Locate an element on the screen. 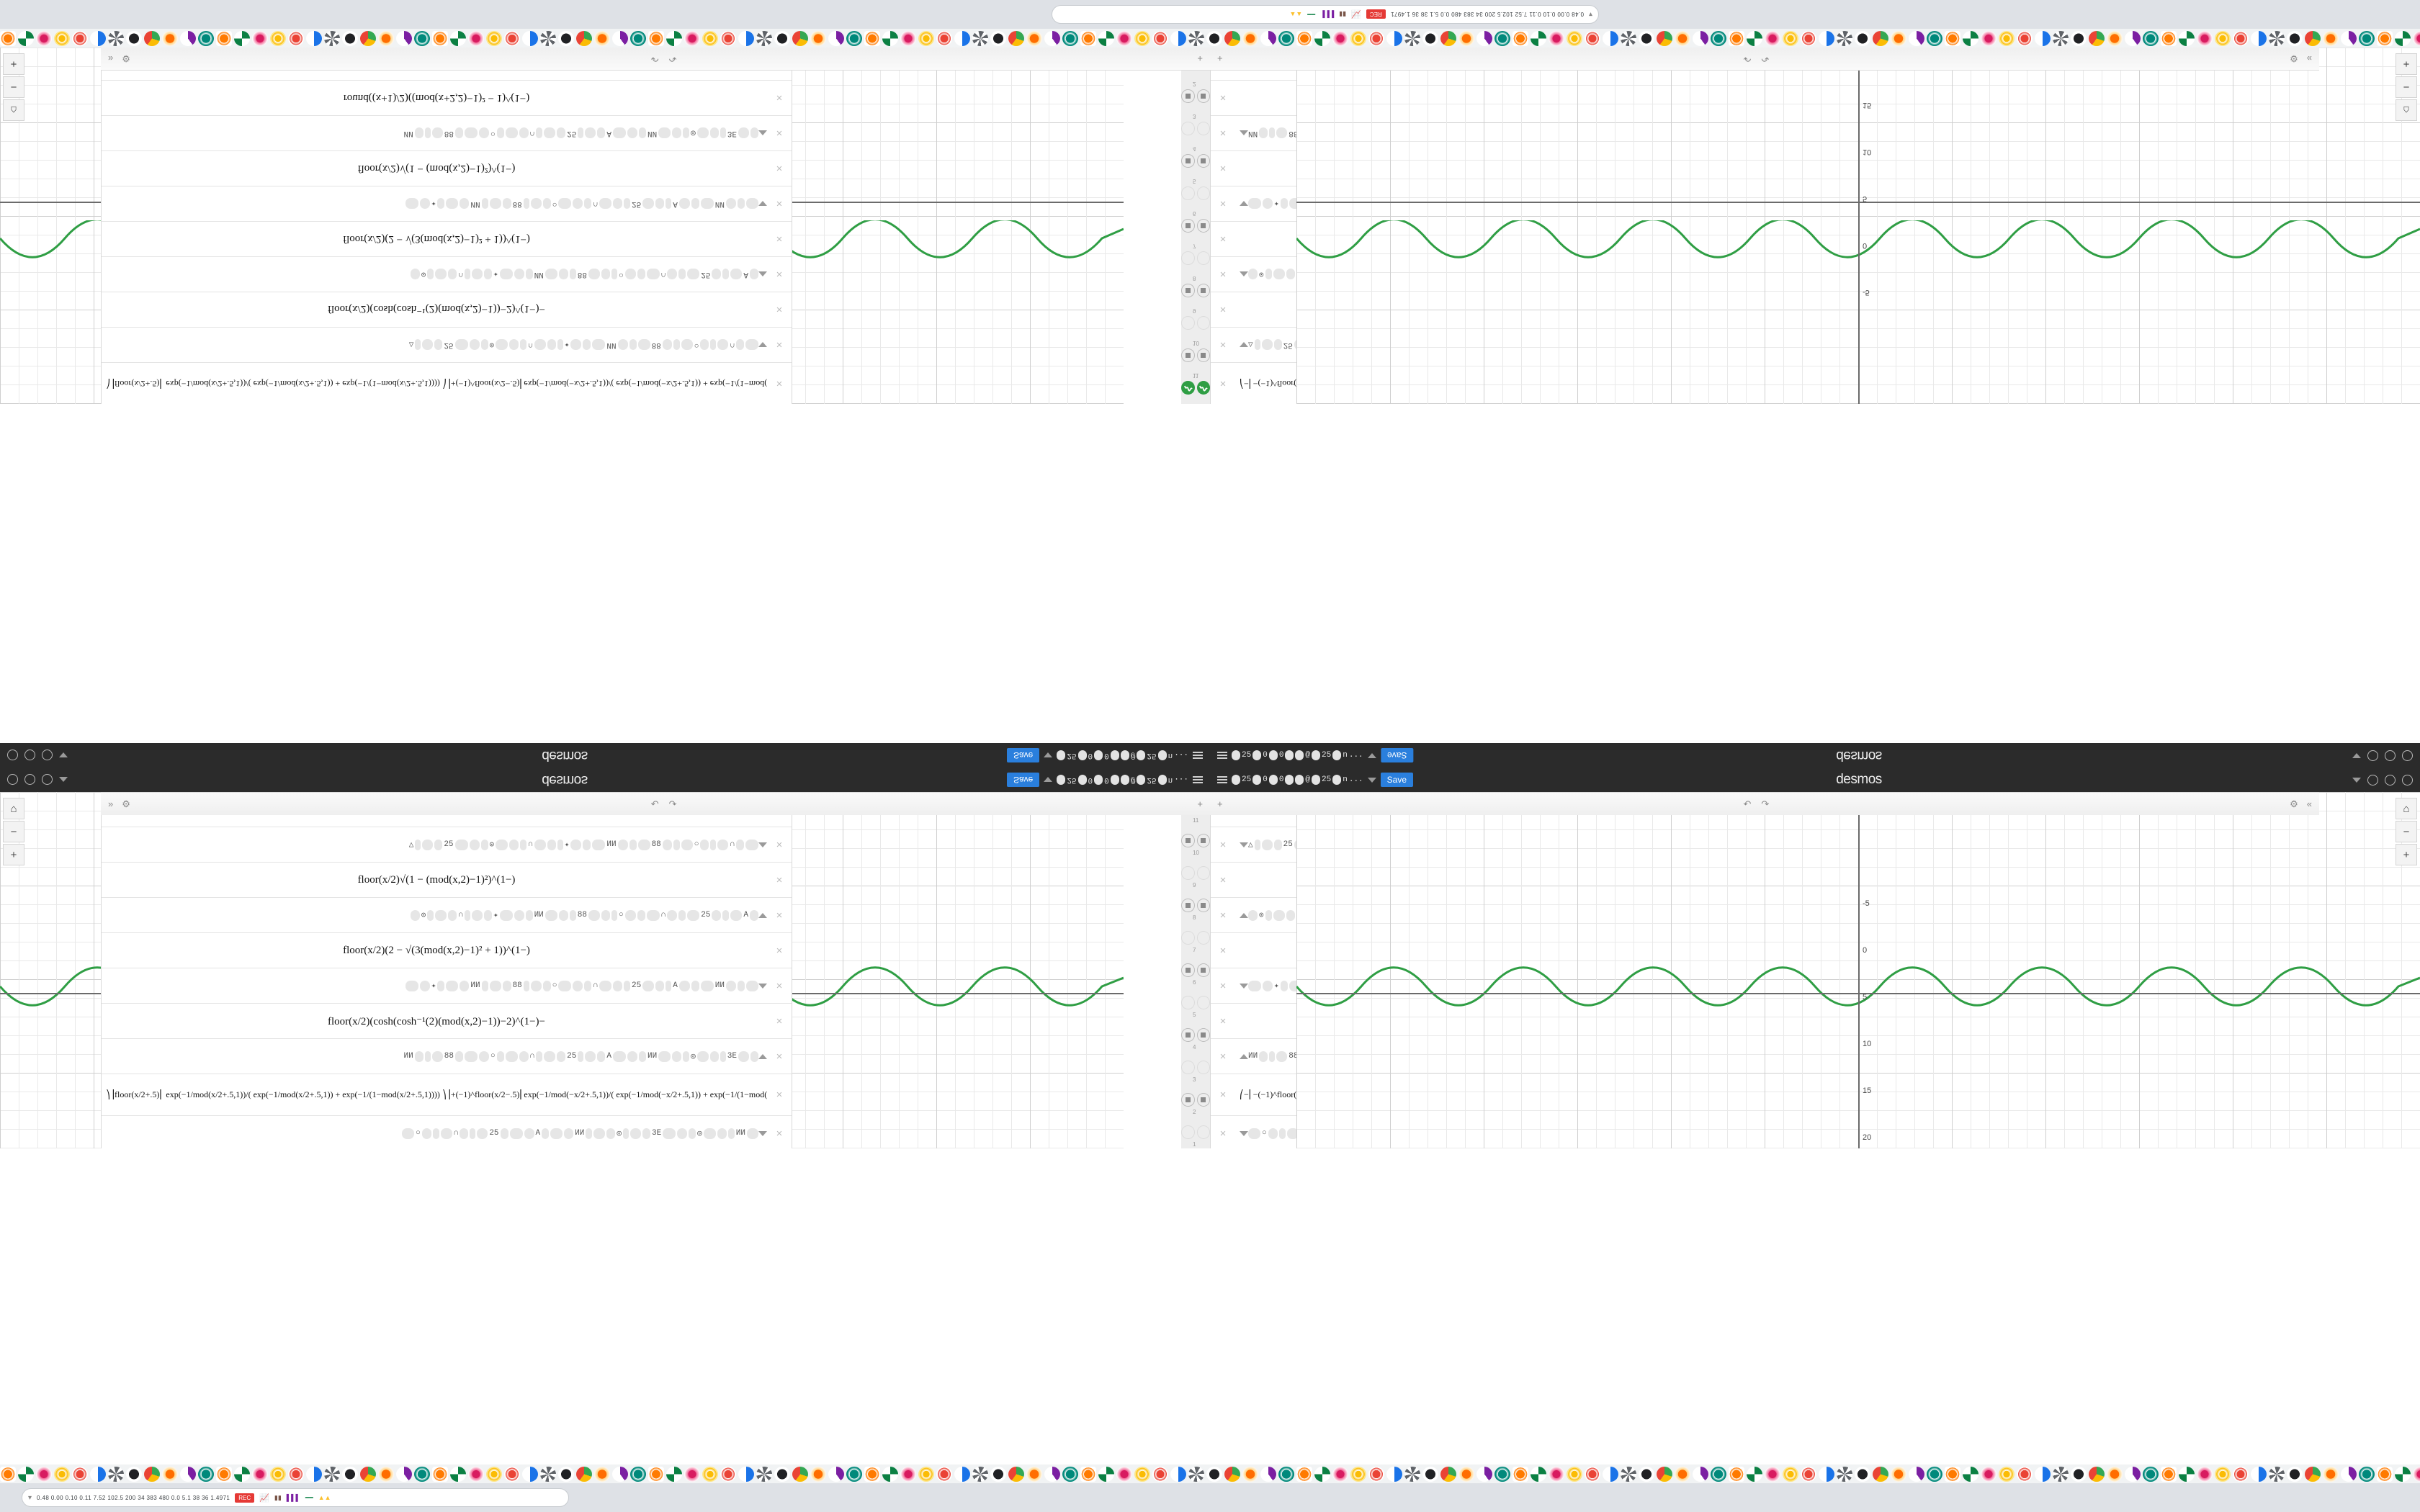  header-right-controls: 25 0 0 @25 n... Save is located at coordinates (1315, 755).